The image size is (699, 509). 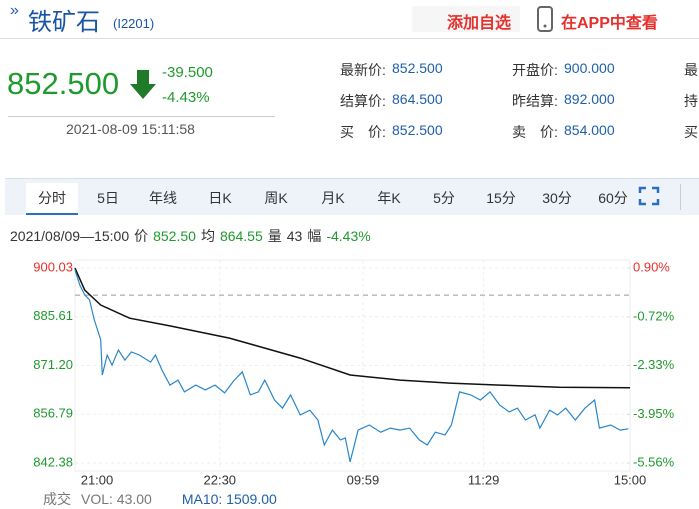 What do you see at coordinates (589, 99) in the screenshot?
I see `field-value: 892.000` at bounding box center [589, 99].